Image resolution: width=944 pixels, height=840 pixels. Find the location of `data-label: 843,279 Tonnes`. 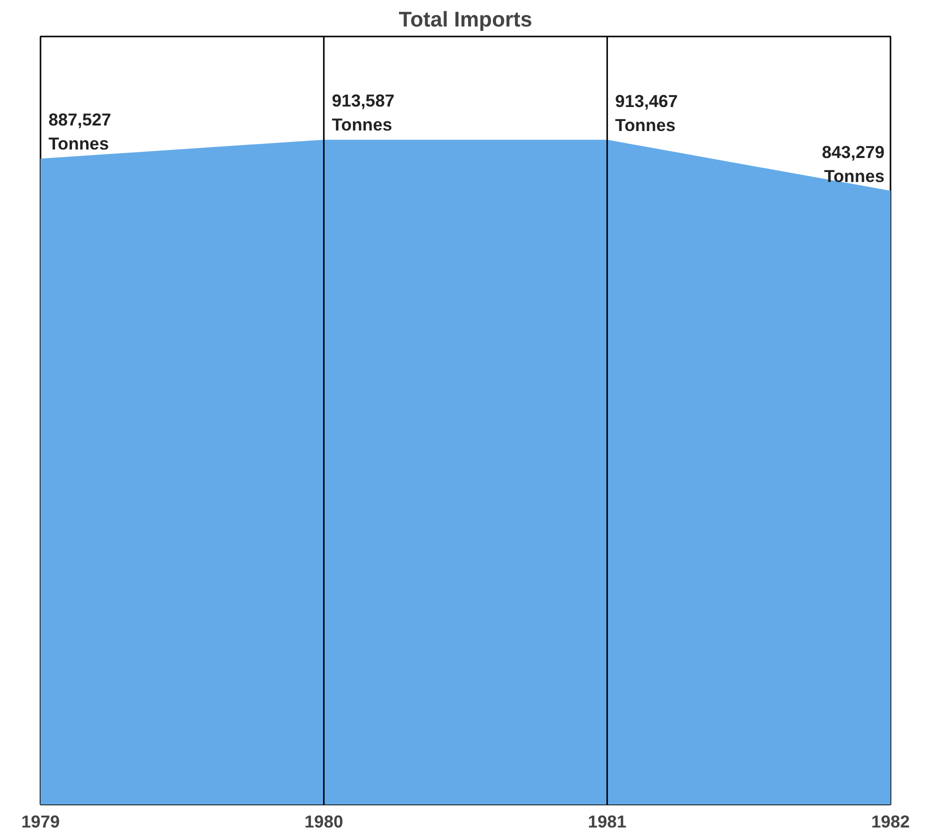

data-label: 843,279 Tonnes is located at coordinates (853, 164).